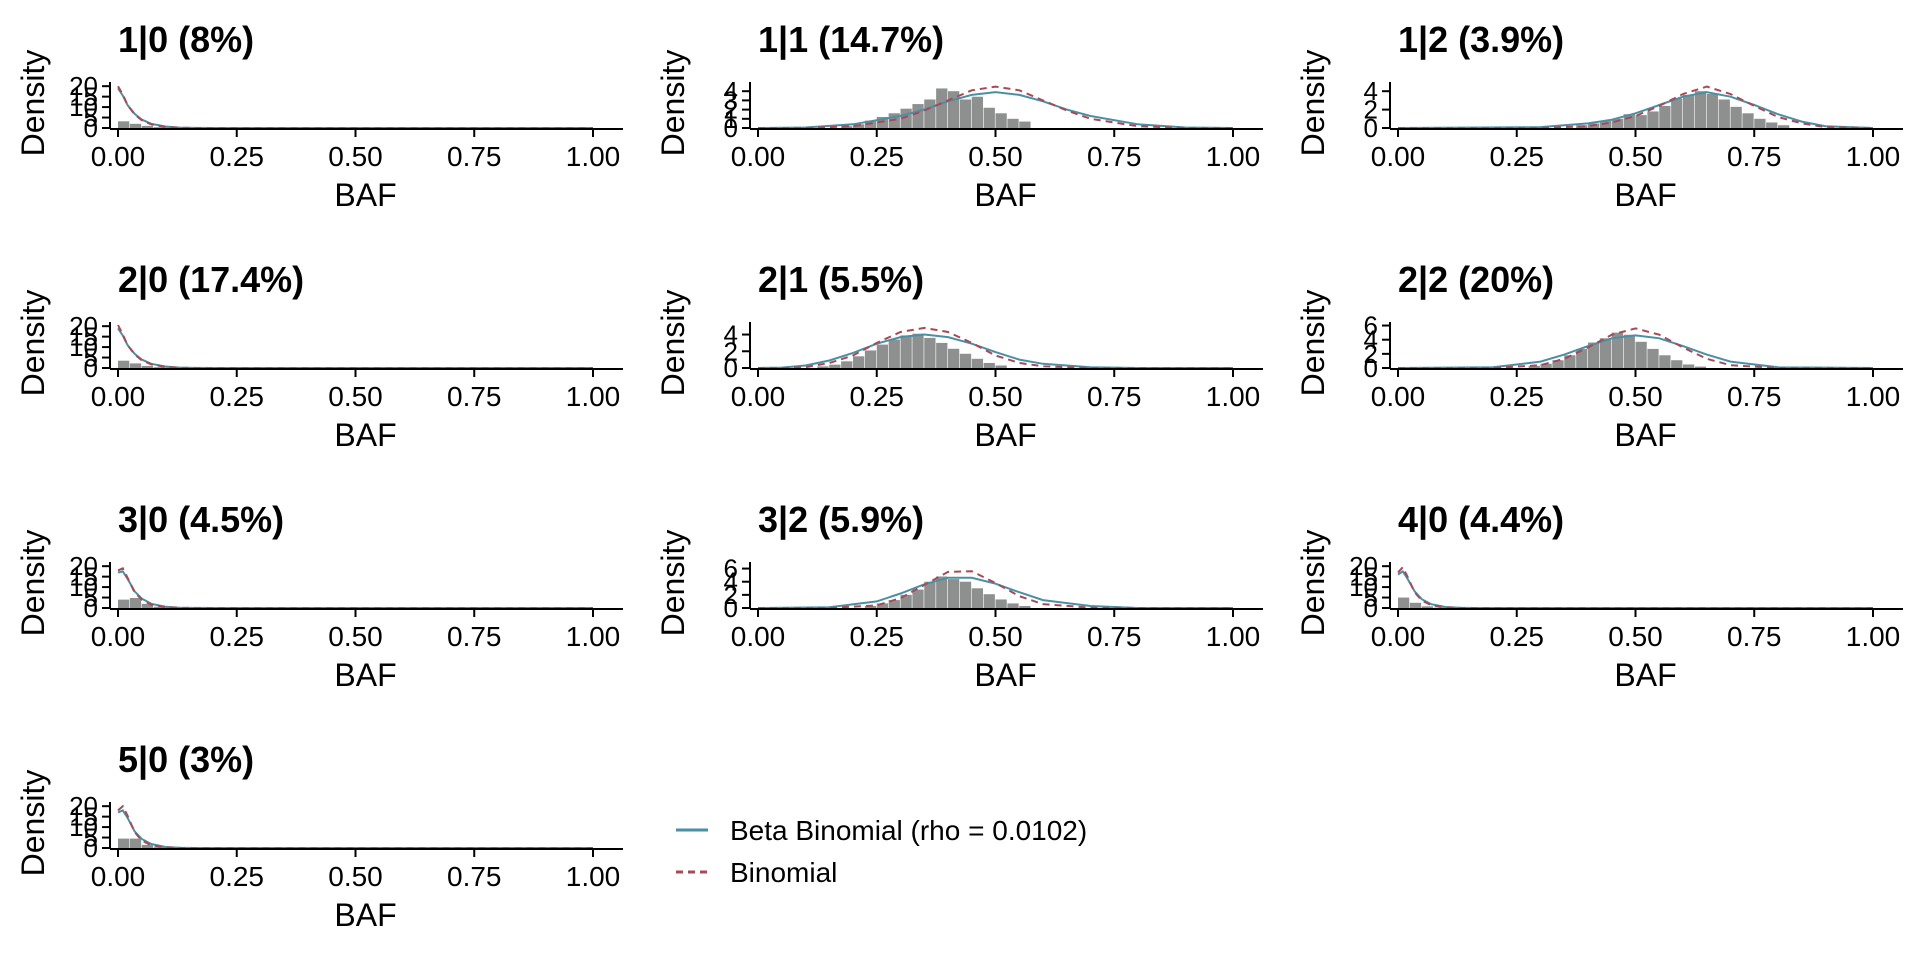 This screenshot has width=1920, height=965. What do you see at coordinates (1476, 280) in the screenshot?
I see `panel-title: 2|2 (20%)` at bounding box center [1476, 280].